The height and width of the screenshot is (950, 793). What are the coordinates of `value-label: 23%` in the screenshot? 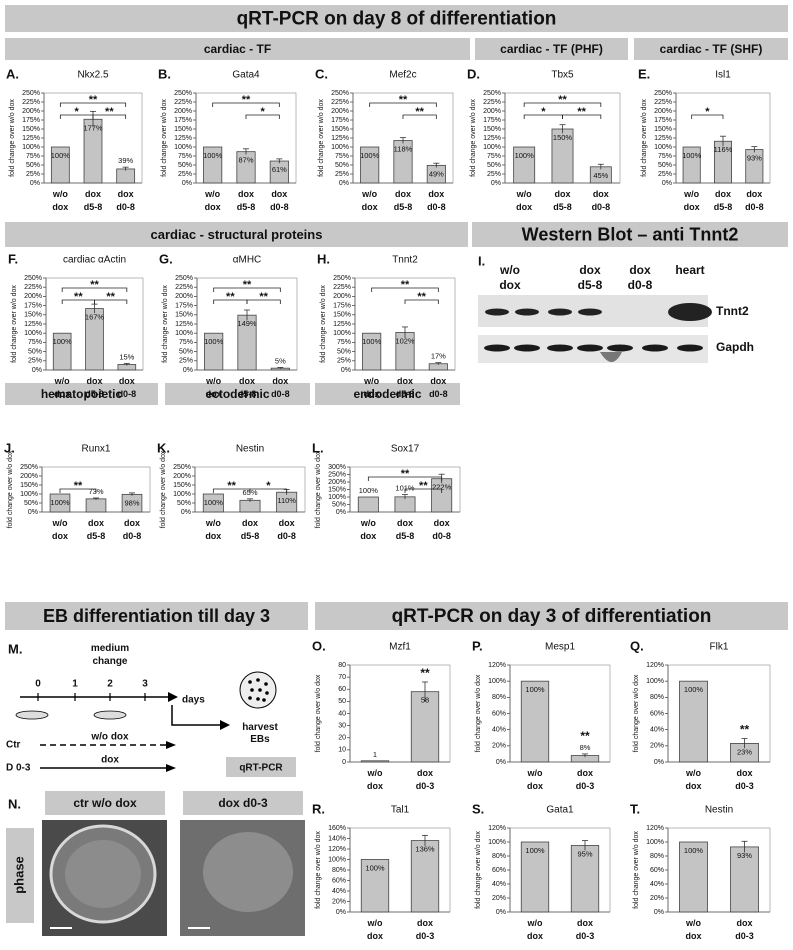 It's located at (744, 751).